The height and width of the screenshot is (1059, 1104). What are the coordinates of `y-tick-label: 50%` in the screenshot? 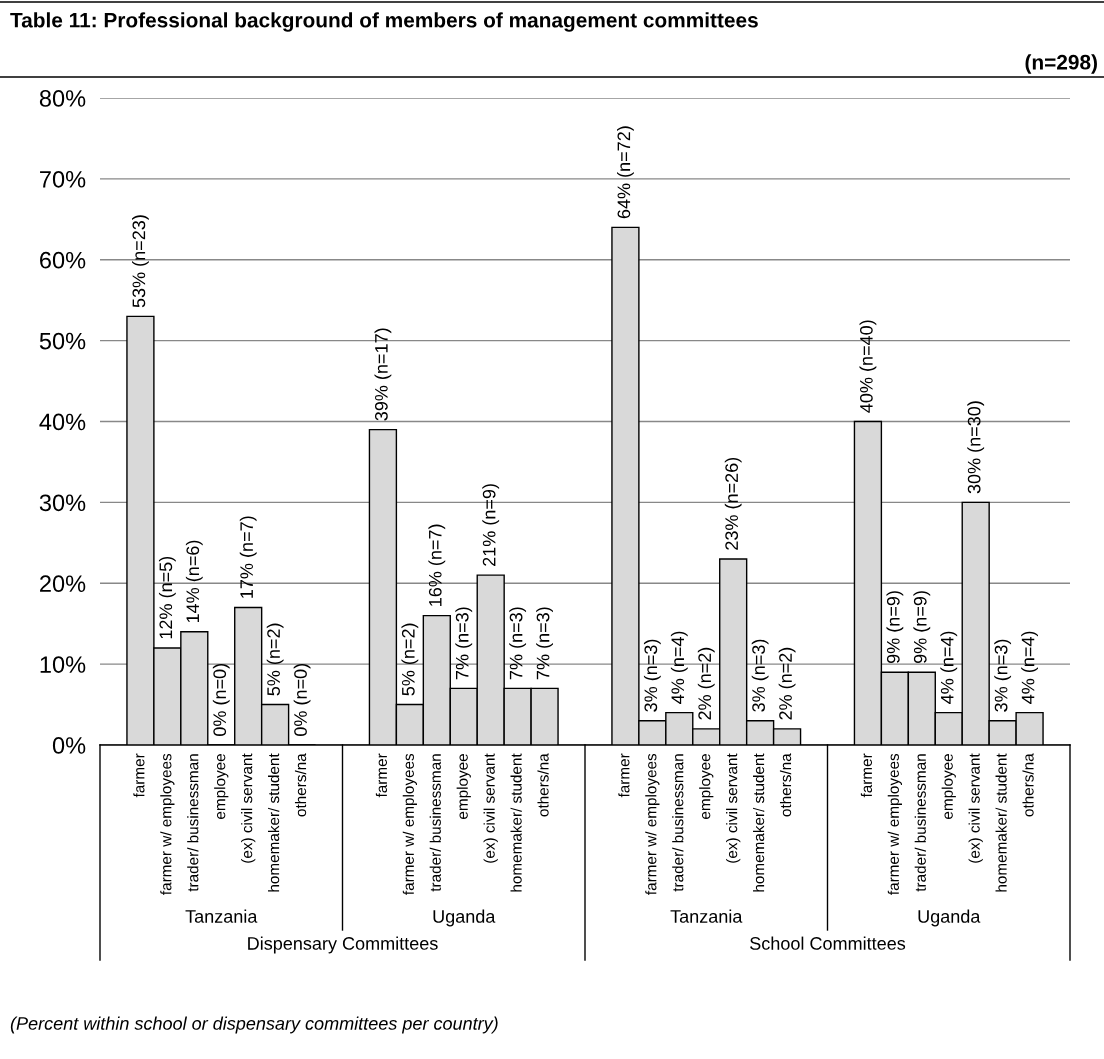 It's located at (62, 341).